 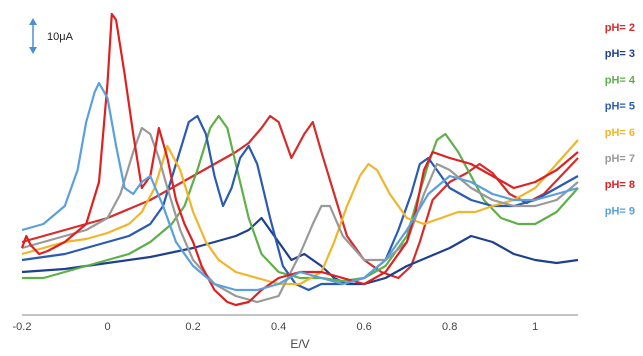 I want to click on x-axis-title: E/V, so click(x=299, y=344).